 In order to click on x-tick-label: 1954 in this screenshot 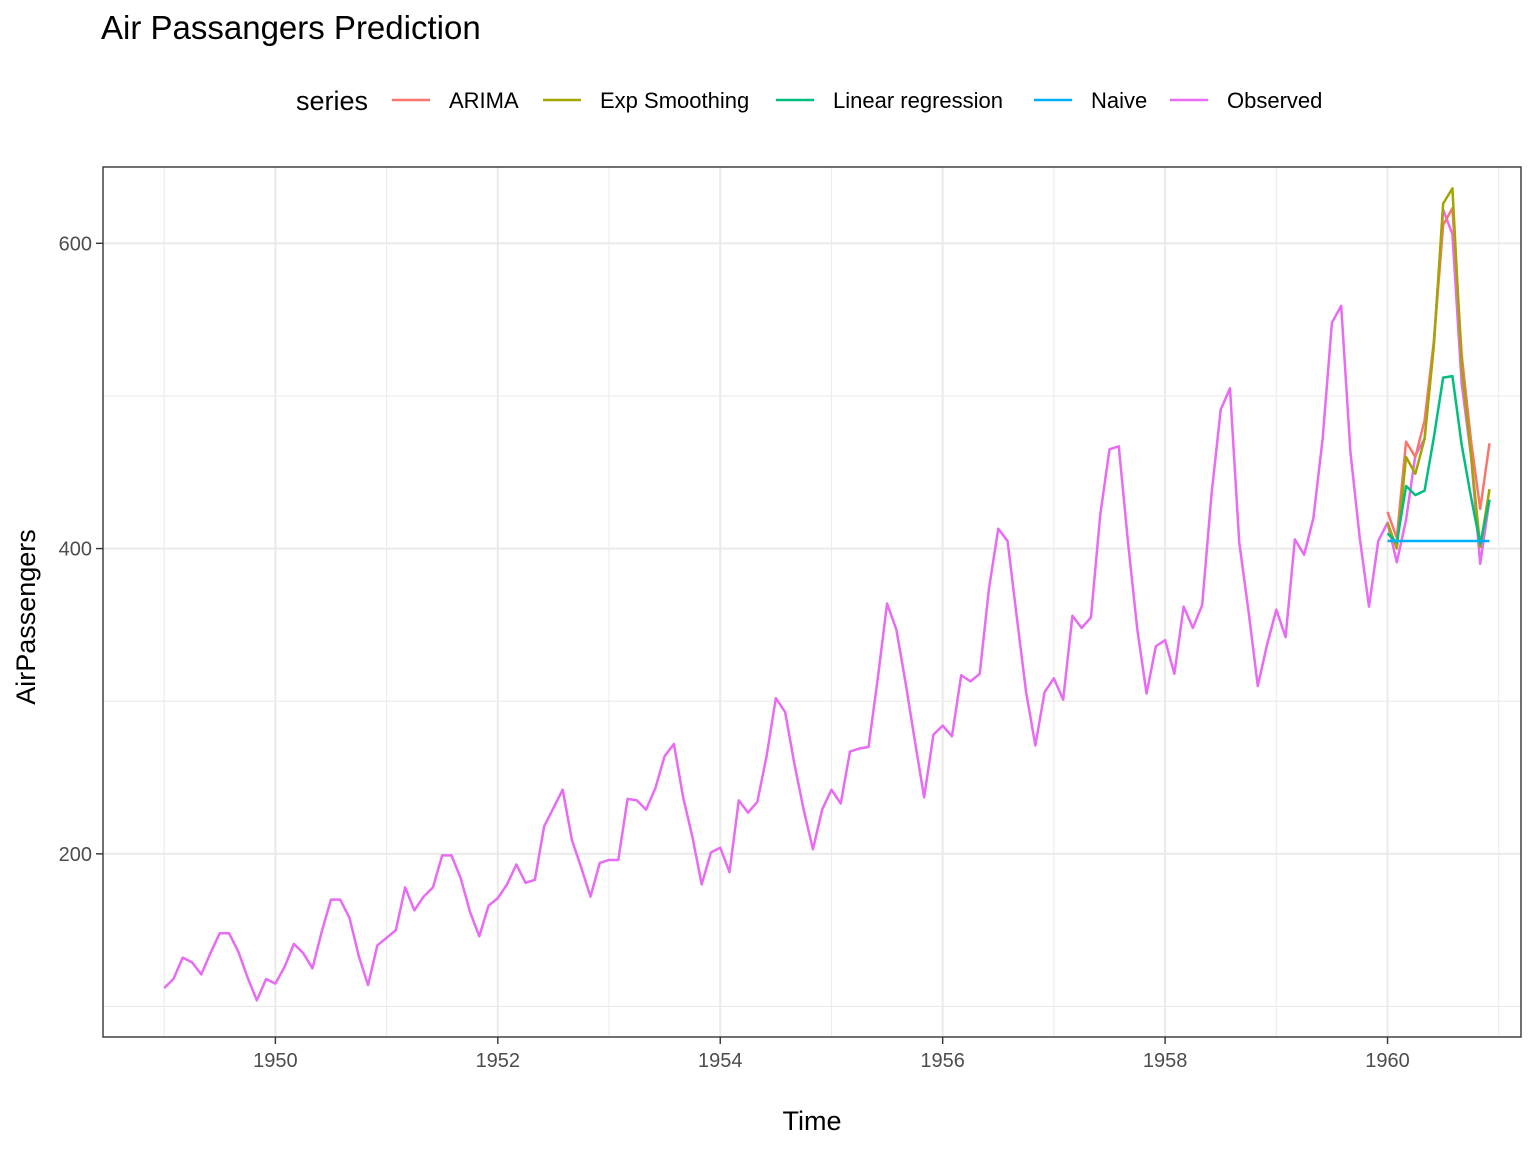, I will do `click(720, 1061)`.